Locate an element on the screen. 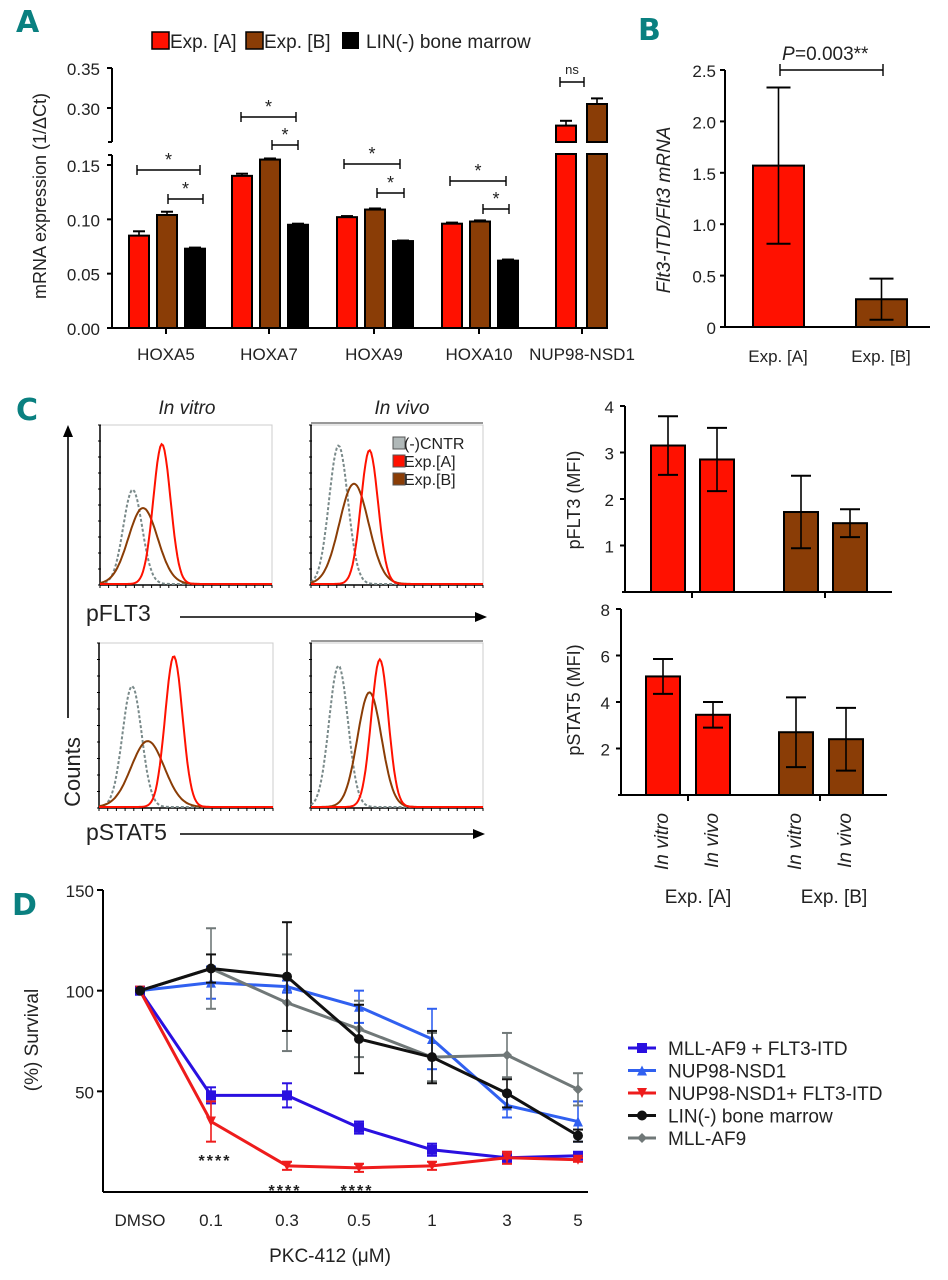 The height and width of the screenshot is (1280, 948). category-label: Exp. [B] is located at coordinates (881, 356).